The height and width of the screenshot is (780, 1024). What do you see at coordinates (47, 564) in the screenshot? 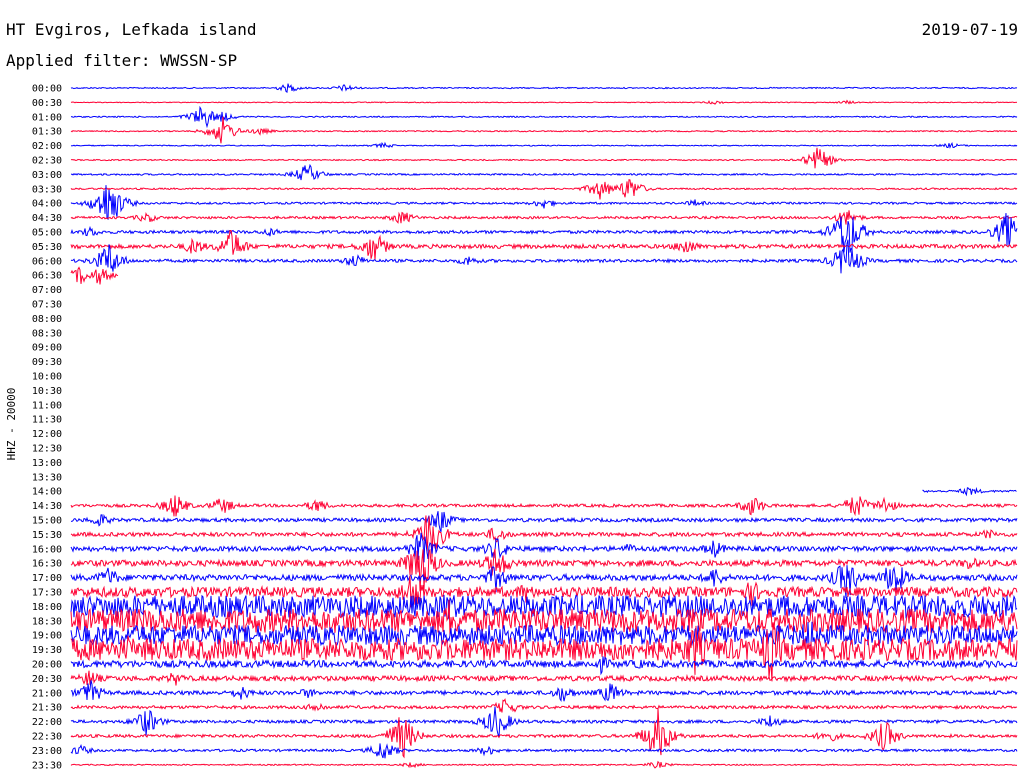
I see `tick-label-1630: 16:30` at bounding box center [47, 564].